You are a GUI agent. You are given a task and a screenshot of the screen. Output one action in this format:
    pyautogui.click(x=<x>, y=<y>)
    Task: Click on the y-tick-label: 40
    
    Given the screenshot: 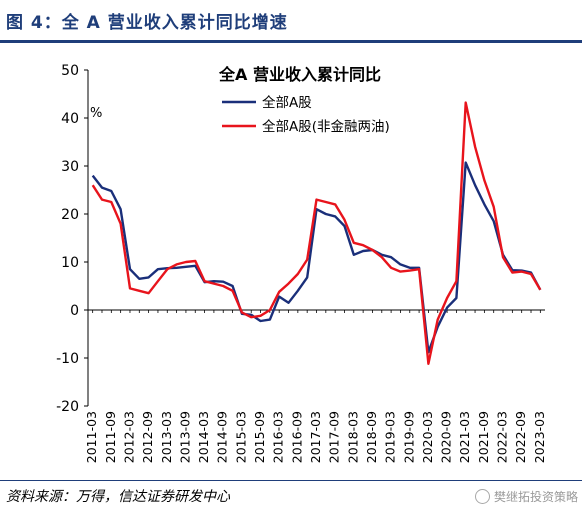 What is the action you would take?
    pyautogui.click(x=70, y=119)
    